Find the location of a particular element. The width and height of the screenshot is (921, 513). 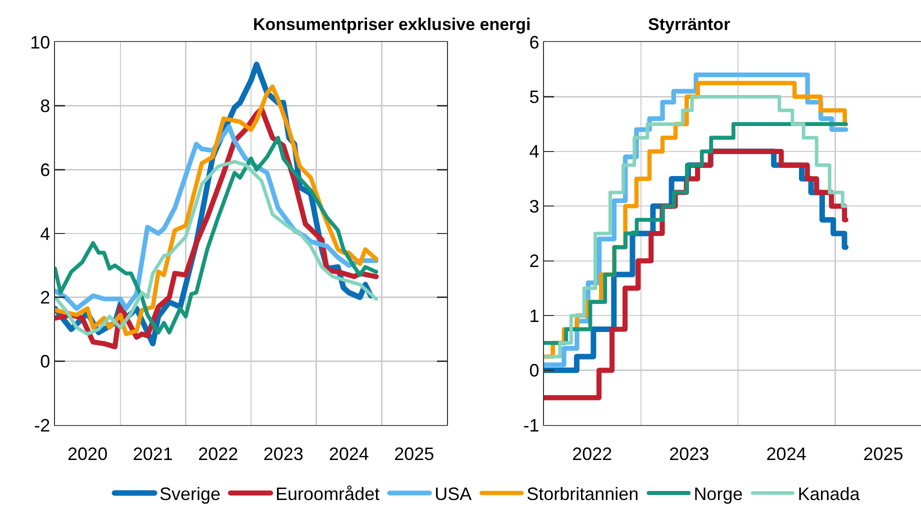

y-tick-label: 8 is located at coordinates (45, 106).